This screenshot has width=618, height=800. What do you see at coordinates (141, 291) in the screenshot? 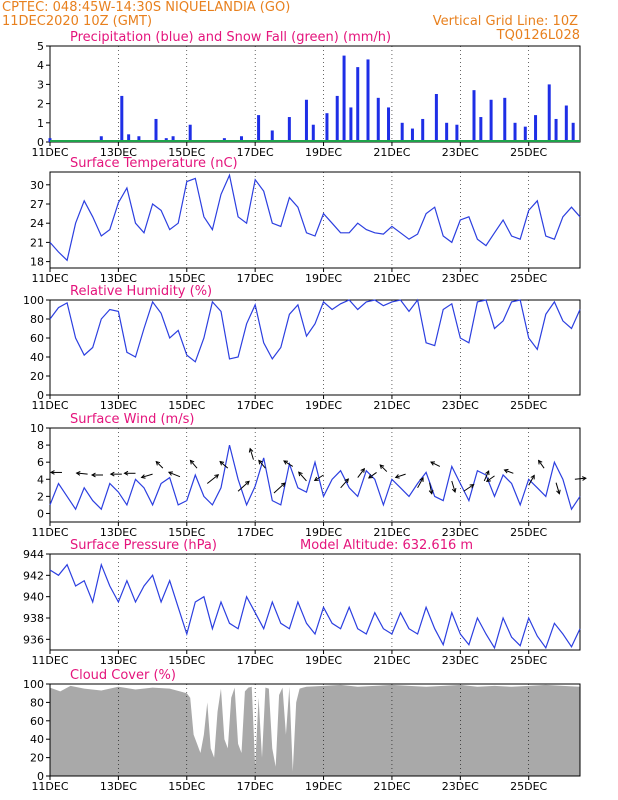
I see `humidity-title: Relative Humidity (%)` at bounding box center [141, 291].